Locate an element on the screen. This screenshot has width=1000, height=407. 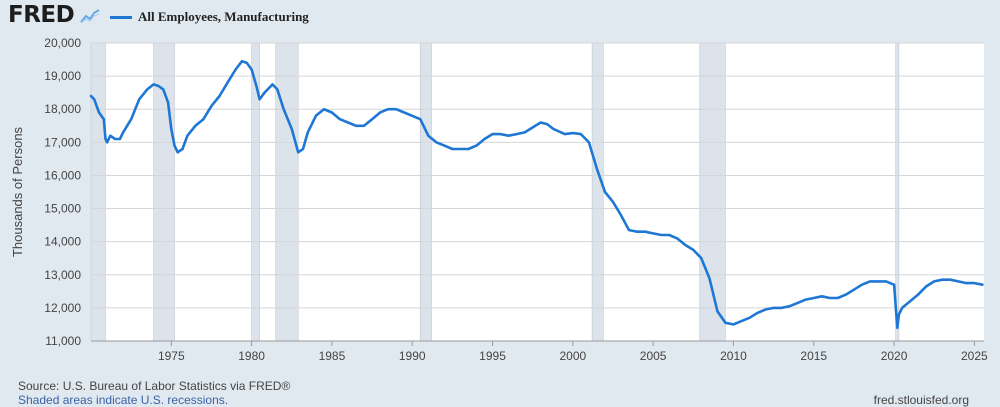
y-axis-label: Thousands of Persons is located at coordinates (17, 191).